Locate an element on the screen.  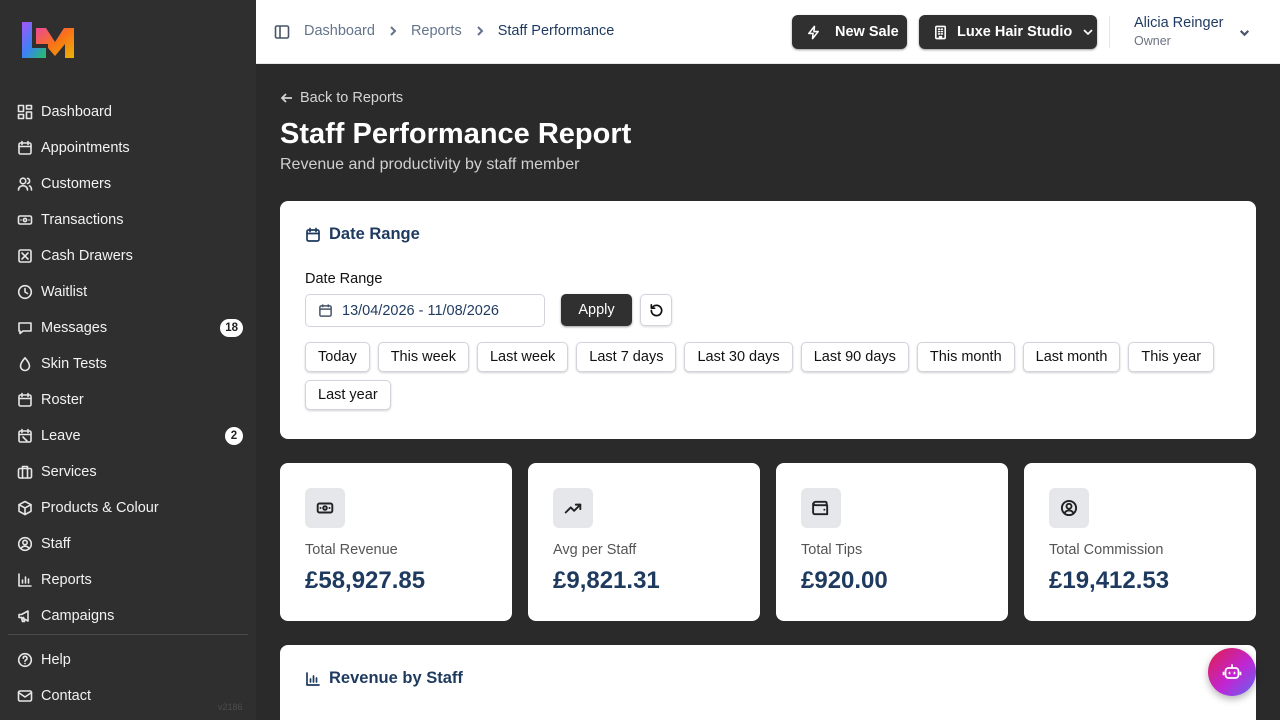
wallet-icon is located at coordinates (821, 508).